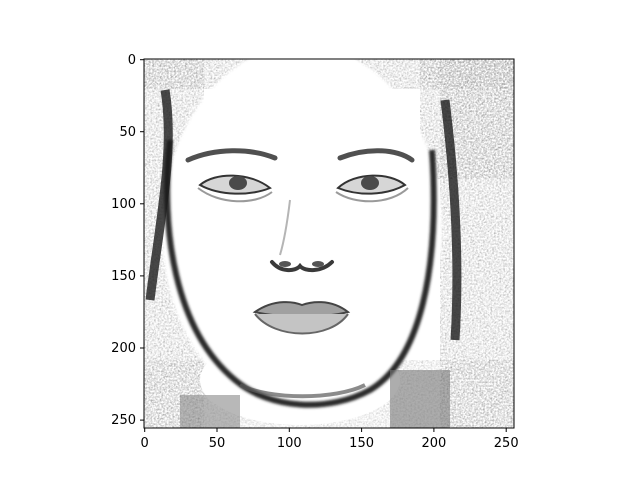 The image size is (640, 480). Describe the element at coordinates (123, 348) in the screenshot. I see `y-tick-label: 200` at that location.